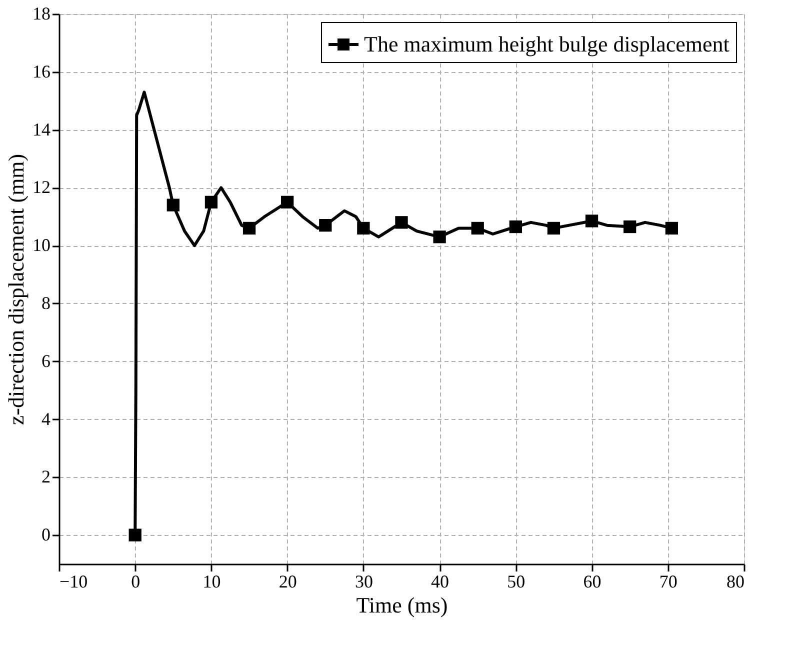 This screenshot has height=663, width=791. I want to click on y-axis-title: z-direction displacement (mm), so click(16, 290).